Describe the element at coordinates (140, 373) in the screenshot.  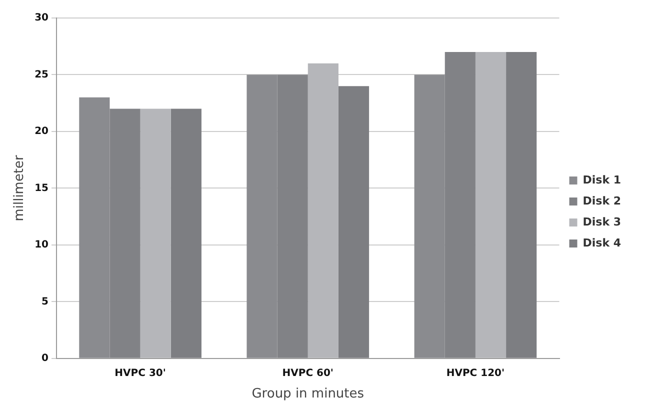
I see `x-tick-label: HVPC 30'` at that location.